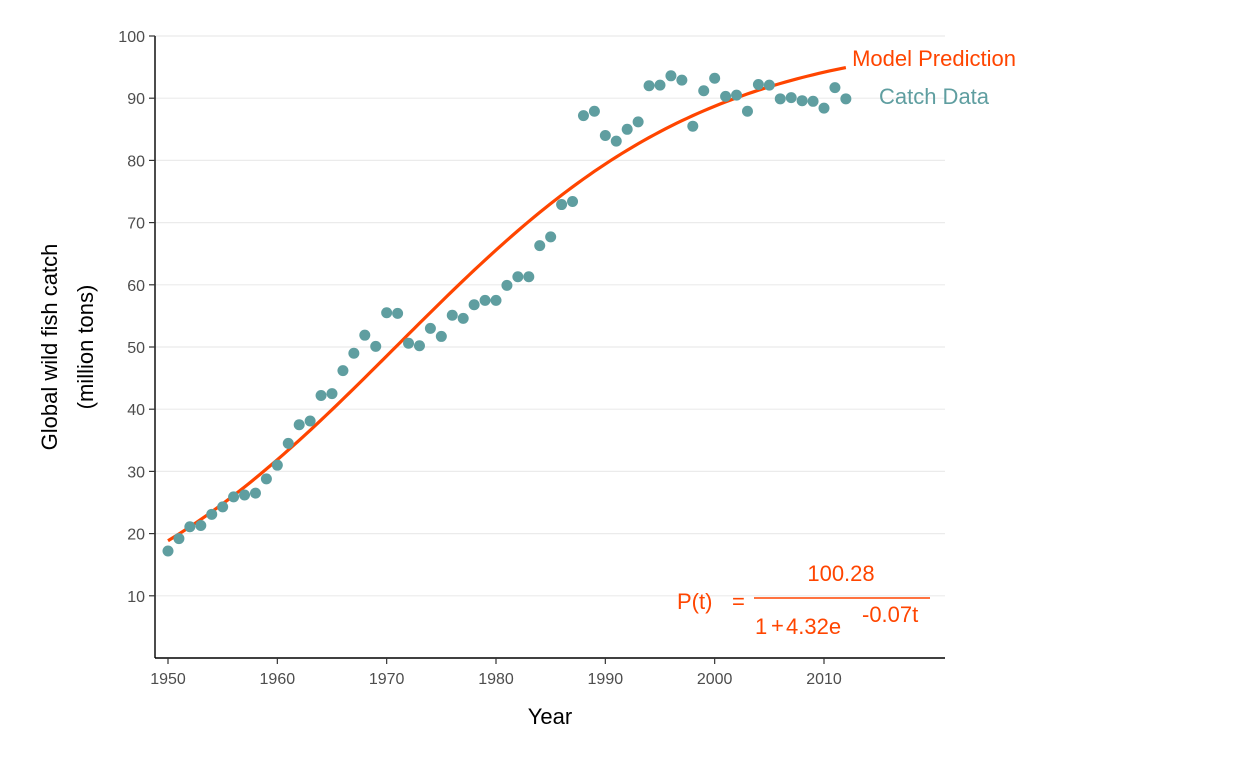  What do you see at coordinates (496, 679) in the screenshot?
I see `x-tick-label: 1980` at bounding box center [496, 679].